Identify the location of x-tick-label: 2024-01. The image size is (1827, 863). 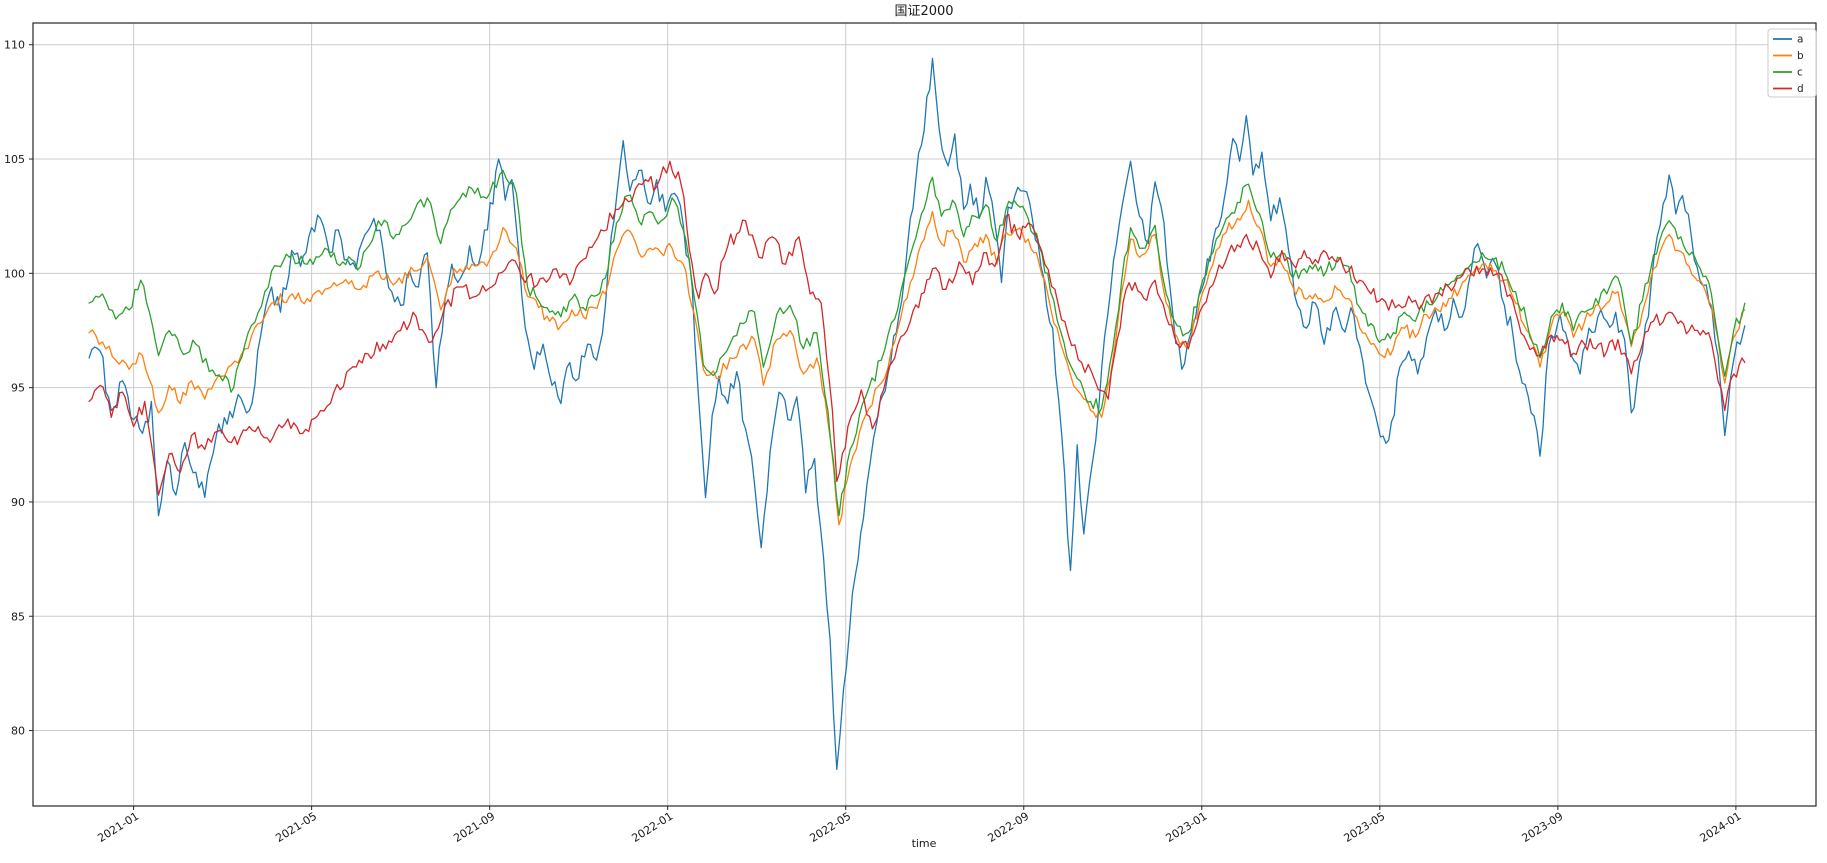
(1721, 827).